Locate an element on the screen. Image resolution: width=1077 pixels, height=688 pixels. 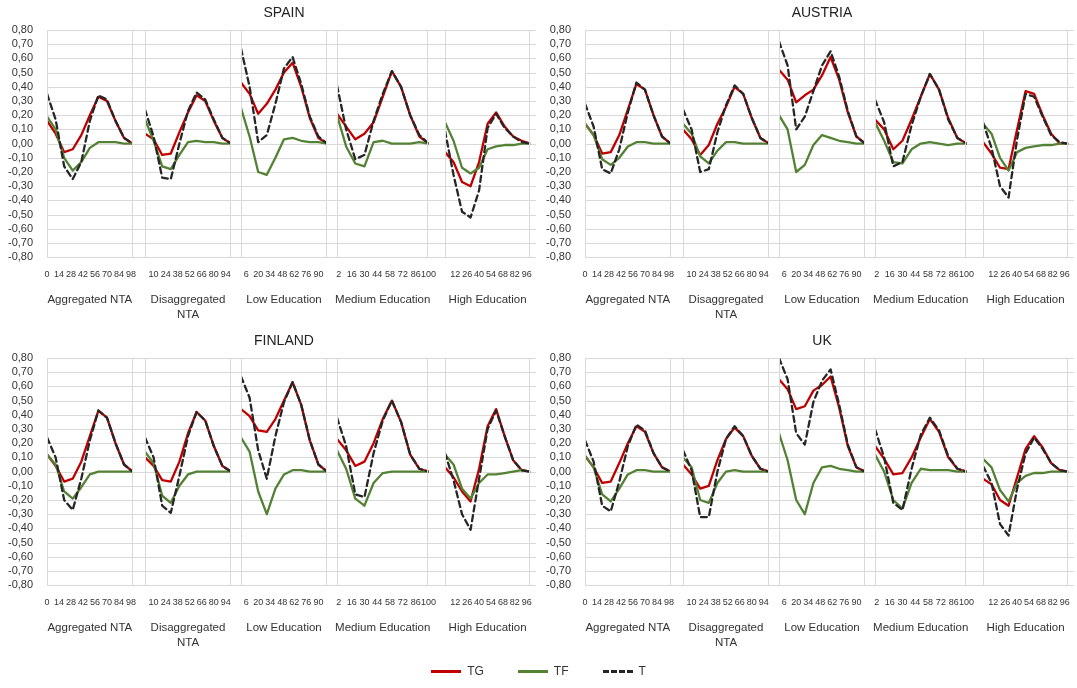
x-tick-label: 66 is located at coordinates (201, 602).